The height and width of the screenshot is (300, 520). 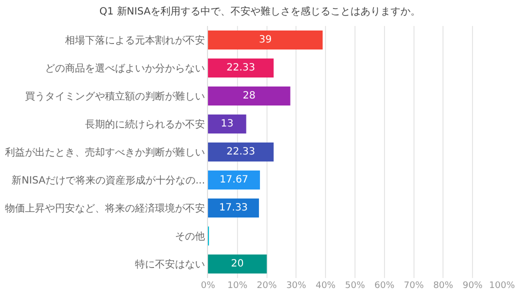 I want to click on x-tick-label: 0%, so click(x=208, y=286).